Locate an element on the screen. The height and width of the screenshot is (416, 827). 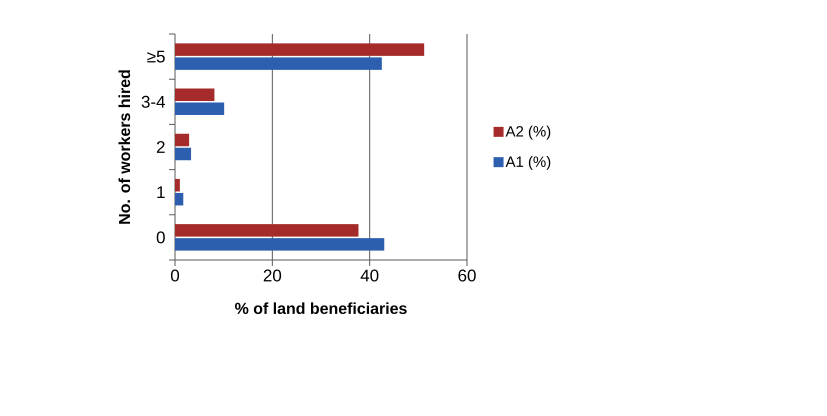
y-tick-label: 1 is located at coordinates (161, 192).